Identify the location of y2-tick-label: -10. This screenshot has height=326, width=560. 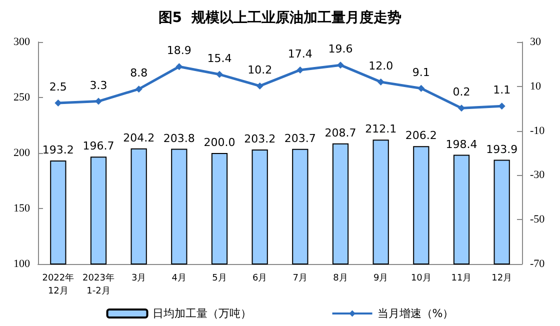
(538, 130).